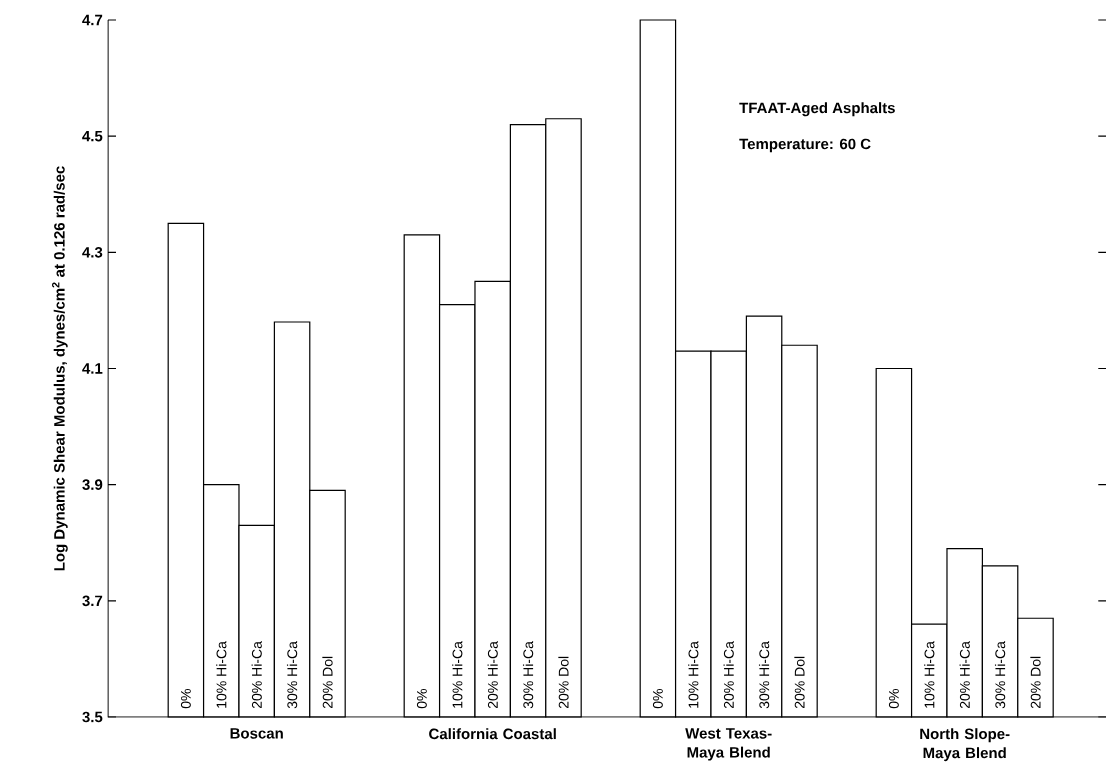  I want to click on x-tick-label: North Slope-Maya Blend, so click(965, 745).